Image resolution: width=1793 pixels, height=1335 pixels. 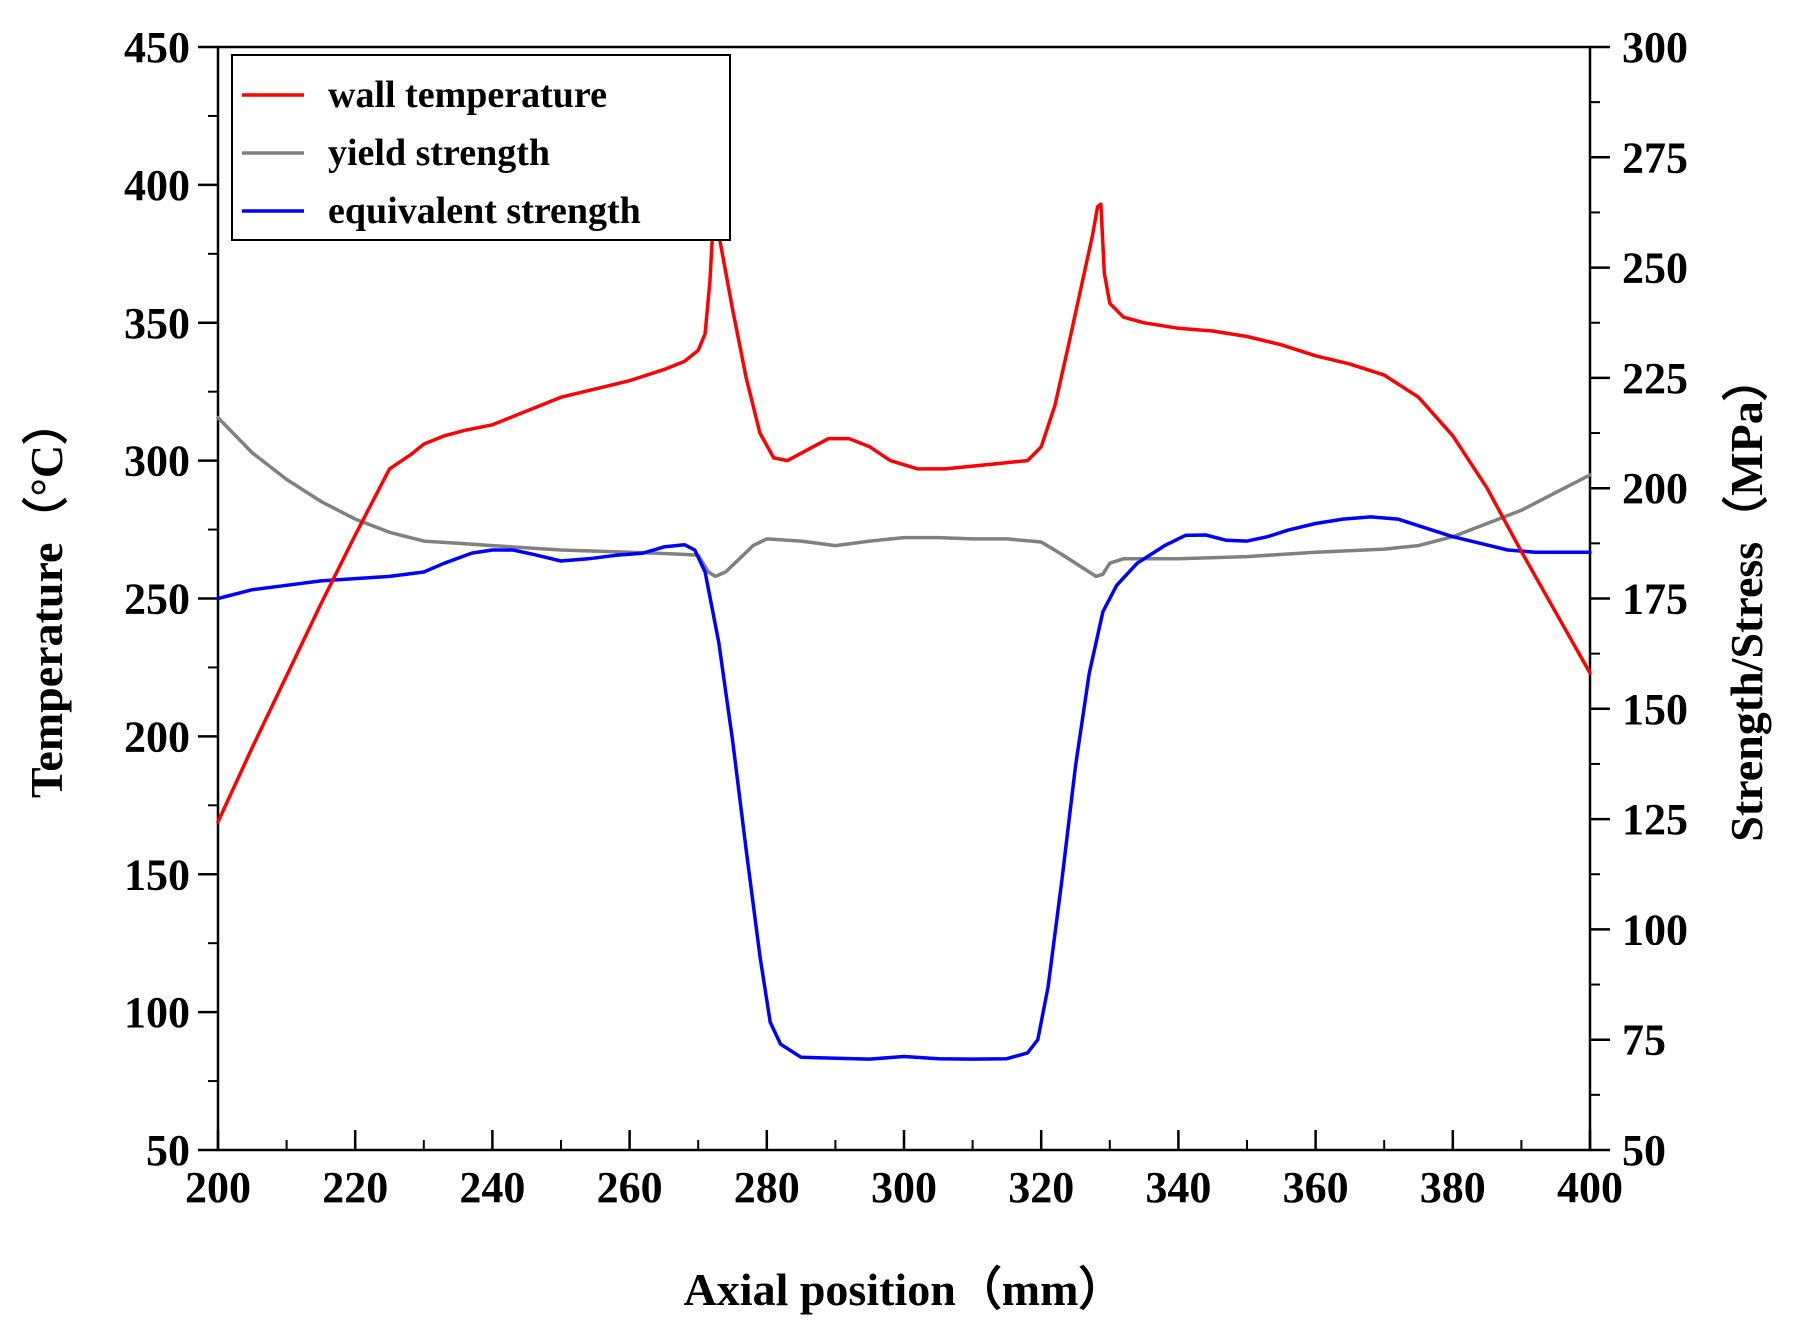 I want to click on legend-label: yield strength, so click(x=439, y=153).